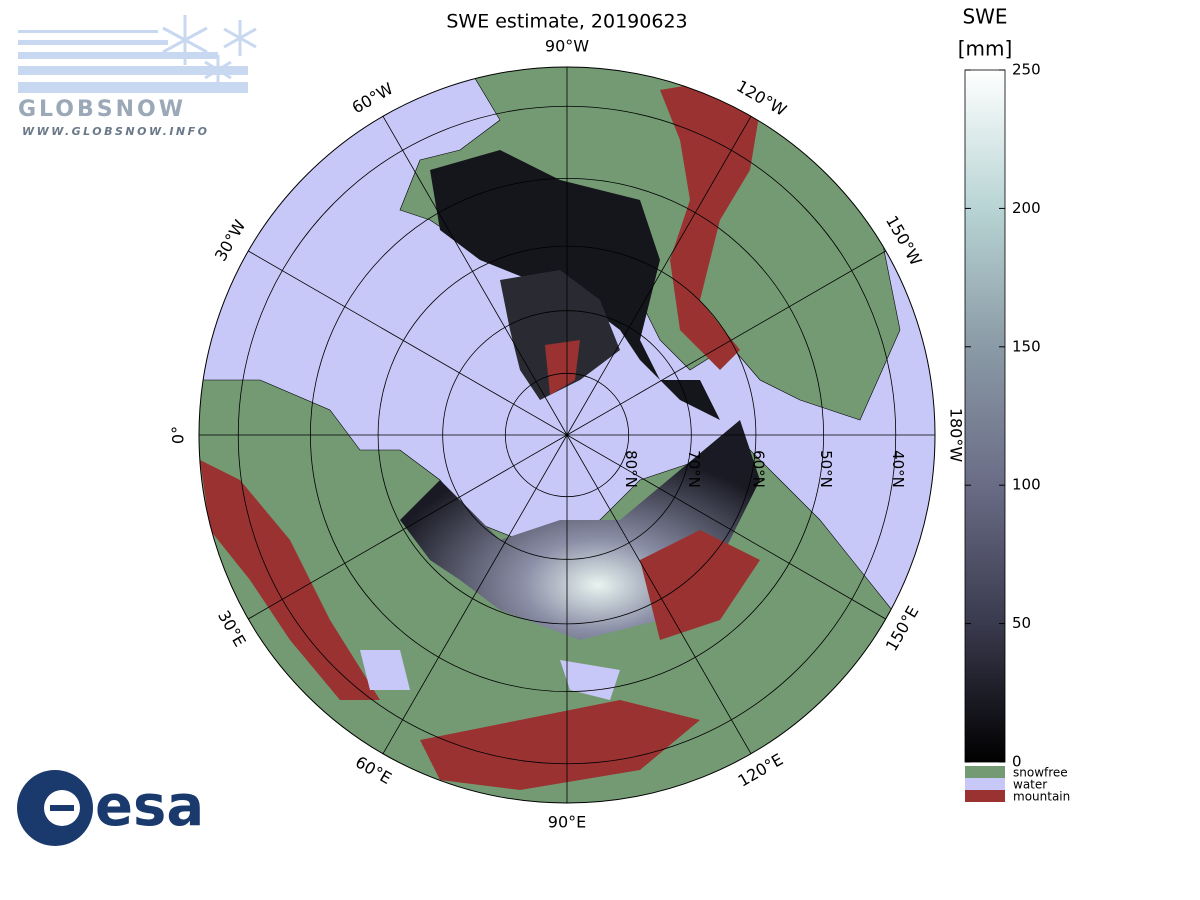 The height and width of the screenshot is (900, 1200). What do you see at coordinates (1017, 762) in the screenshot?
I see `colorbar-tick-label: 0` at bounding box center [1017, 762].